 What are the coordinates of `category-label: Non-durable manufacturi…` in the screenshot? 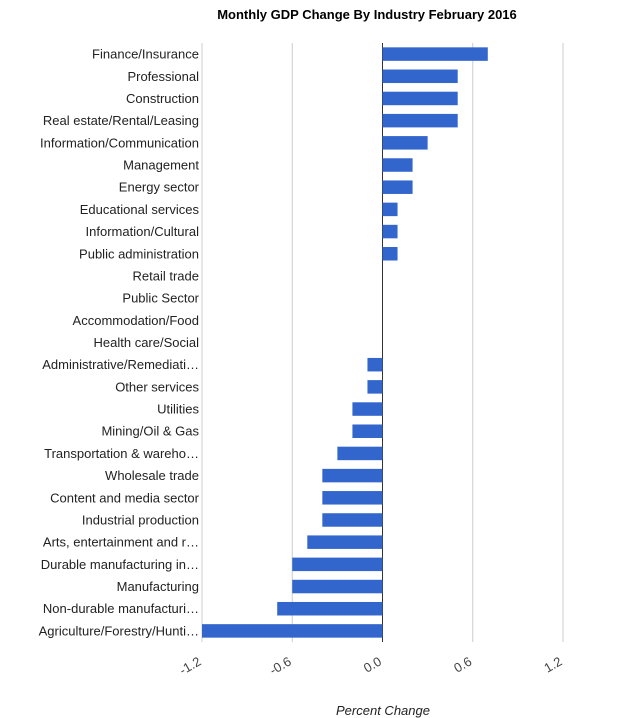 It's located at (121, 608).